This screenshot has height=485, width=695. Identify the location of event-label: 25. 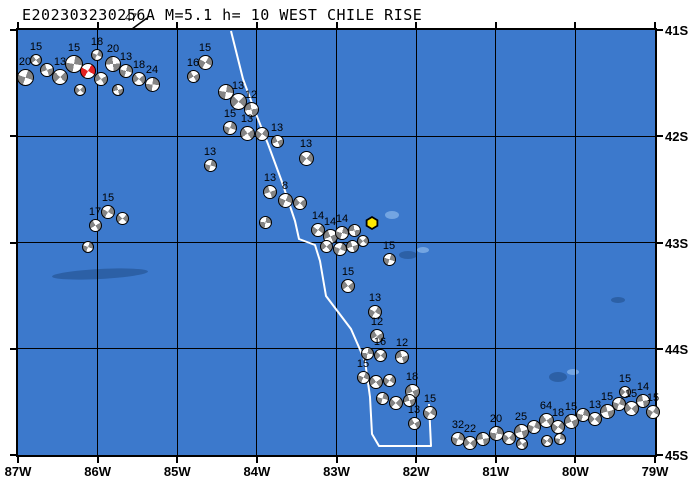
(521, 416).